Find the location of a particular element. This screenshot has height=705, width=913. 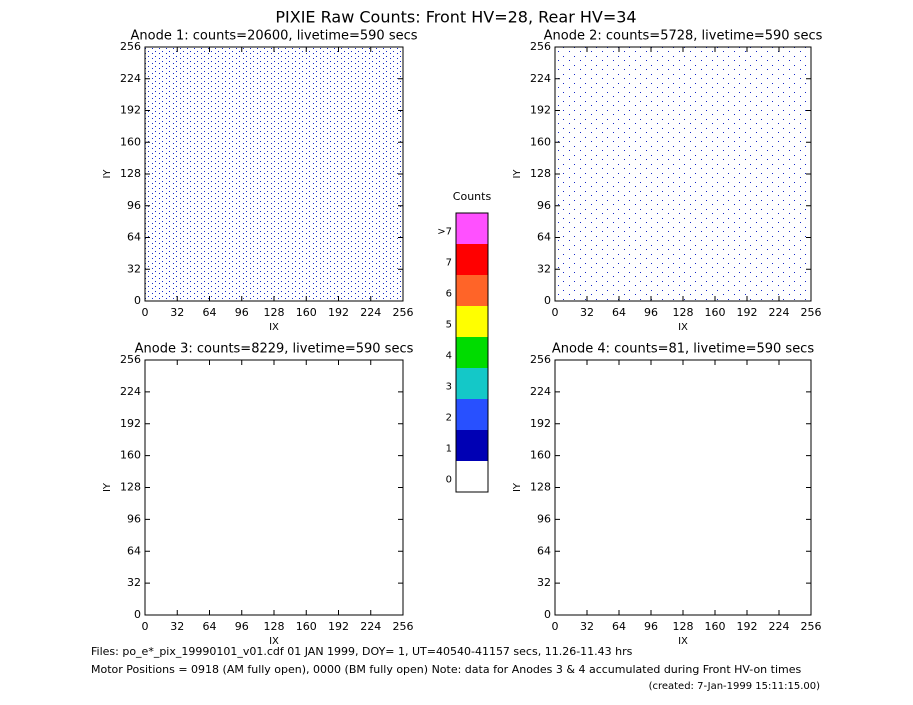

panel-title: Anode 3: counts=8229, livetime=590 secs is located at coordinates (274, 349).